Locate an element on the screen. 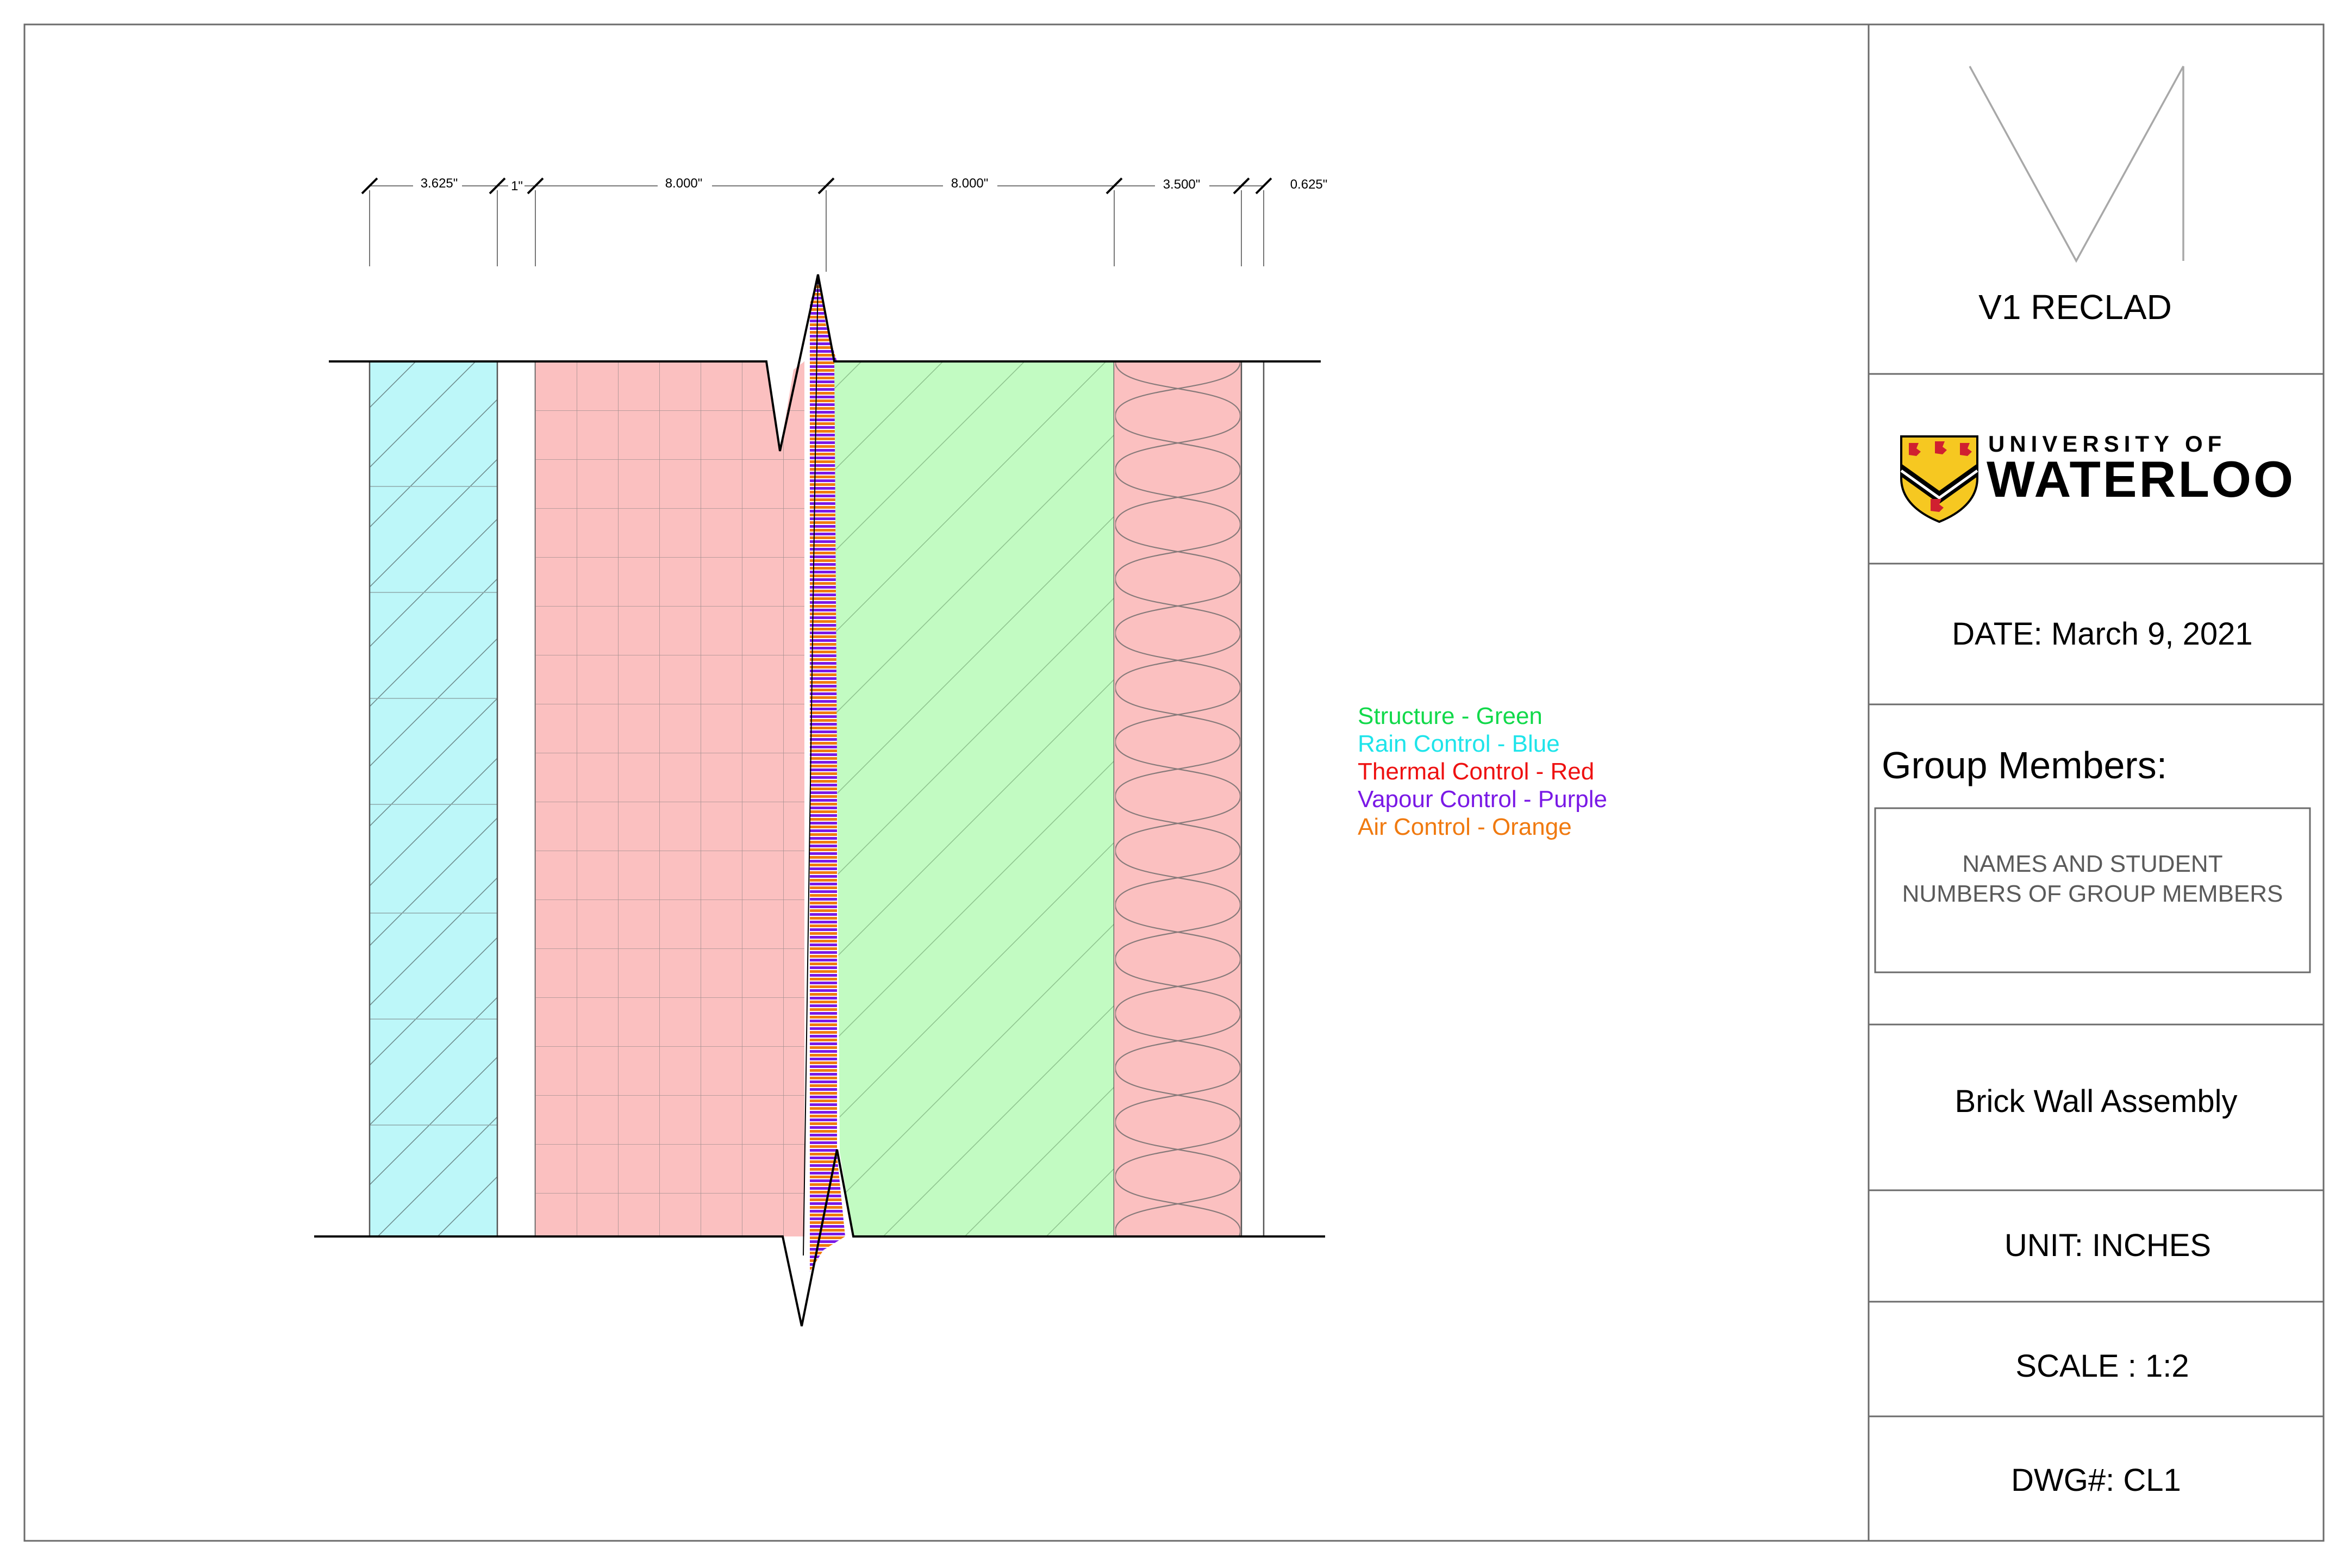 Image resolution: width=2348 pixels, height=1568 pixels. thermal-control-board is located at coordinates (669, 798).